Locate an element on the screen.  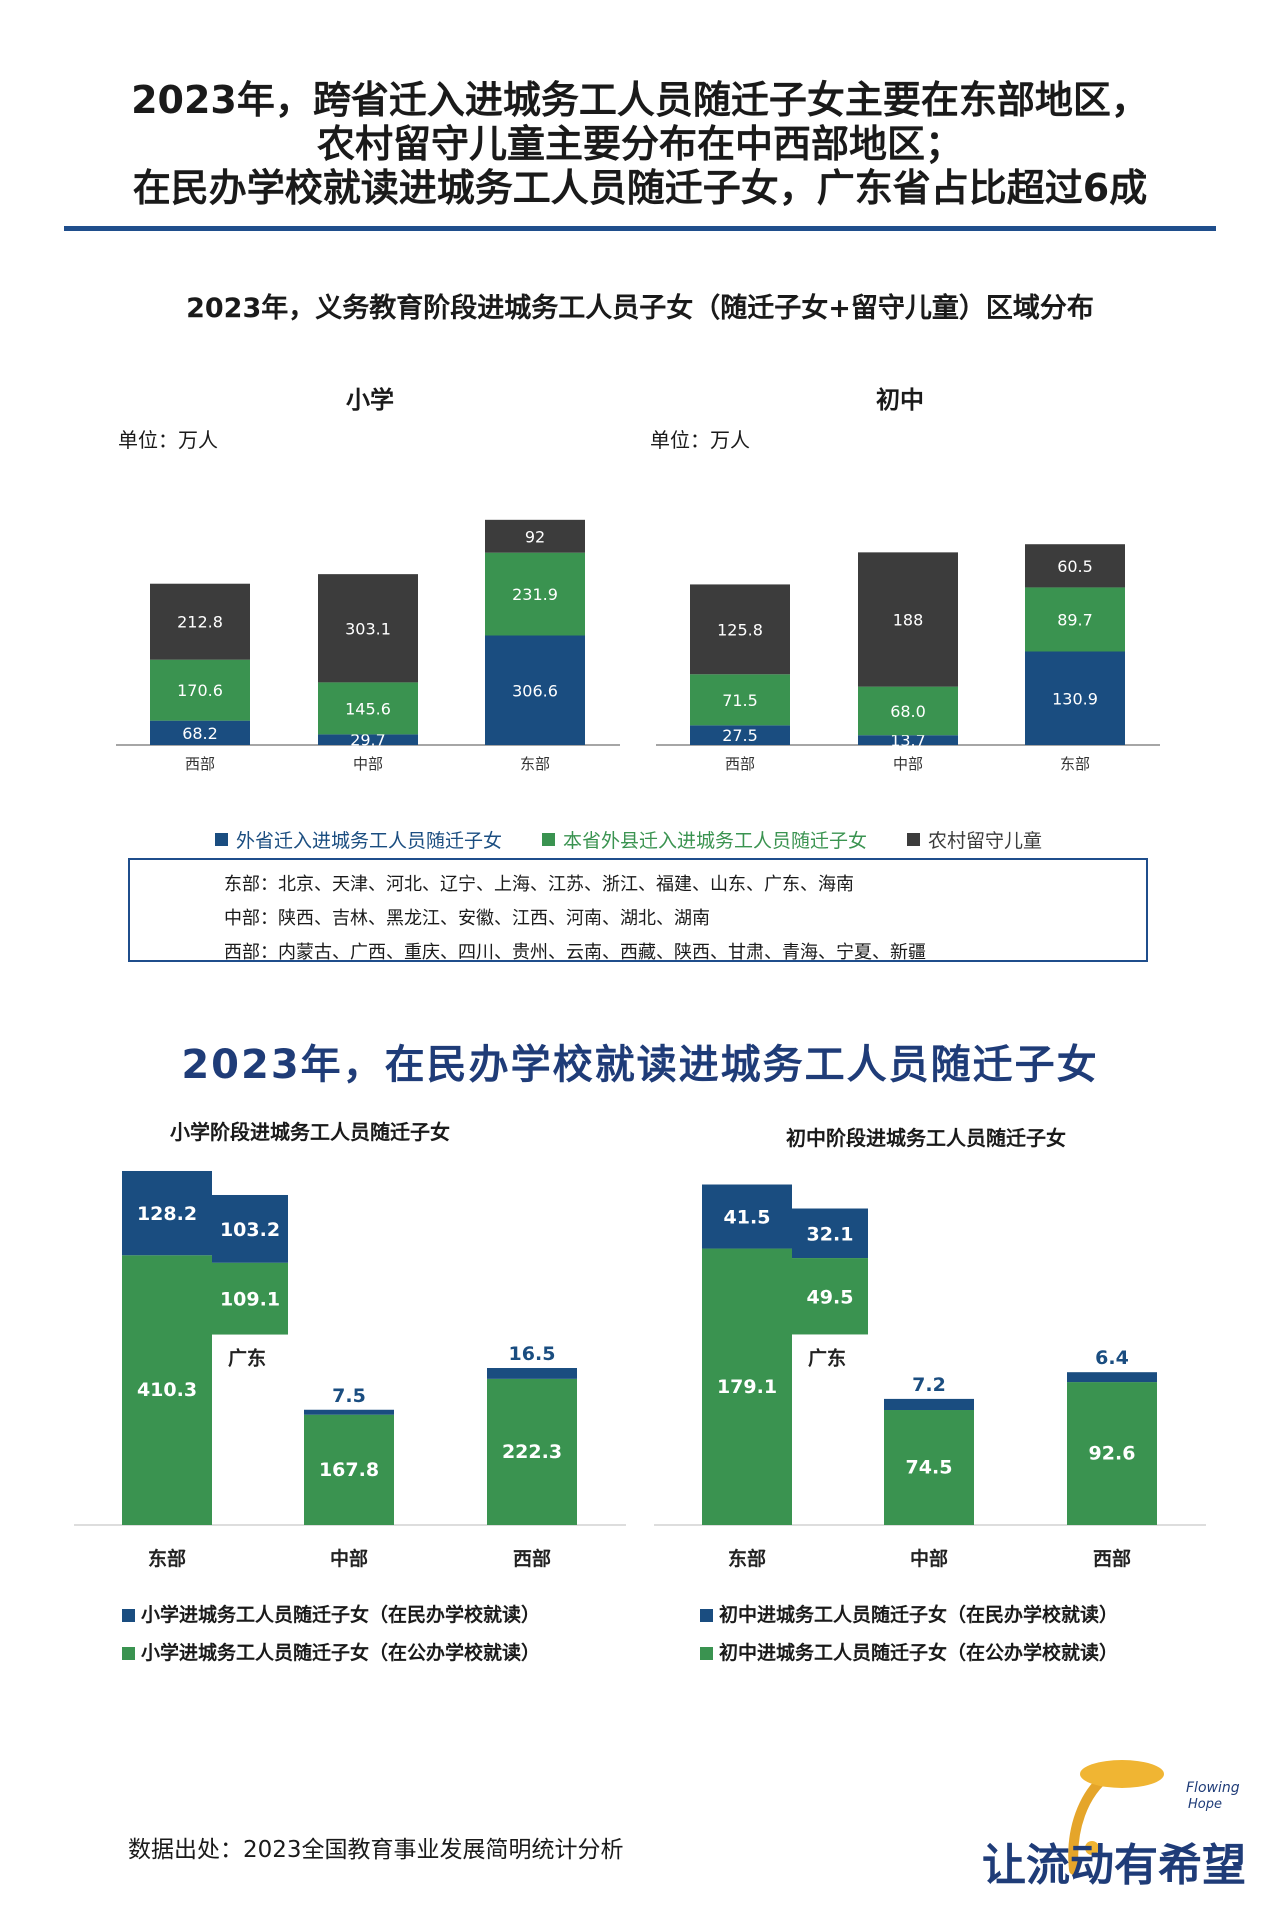
highlight-public-bar is located at coordinates (250, 1298).